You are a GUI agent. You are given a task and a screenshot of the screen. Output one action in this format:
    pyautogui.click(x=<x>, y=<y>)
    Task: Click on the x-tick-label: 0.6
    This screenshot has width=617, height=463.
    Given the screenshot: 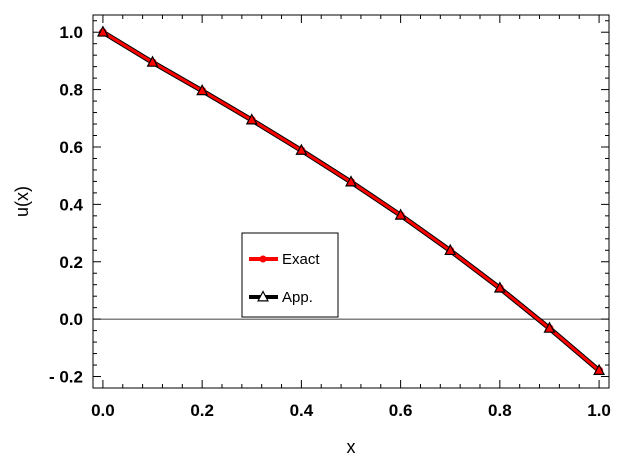 What is the action you would take?
    pyautogui.click(x=401, y=410)
    